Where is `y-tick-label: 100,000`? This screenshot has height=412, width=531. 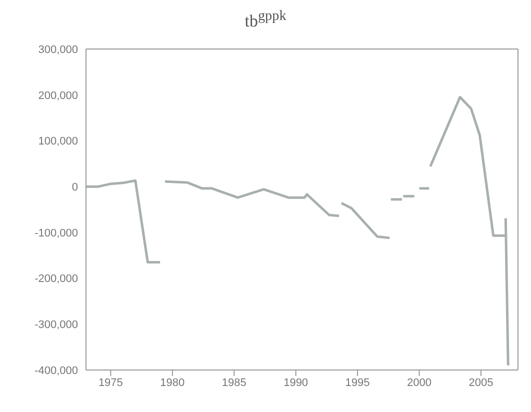 y-tick-label: 100,000 is located at coordinates (58, 142).